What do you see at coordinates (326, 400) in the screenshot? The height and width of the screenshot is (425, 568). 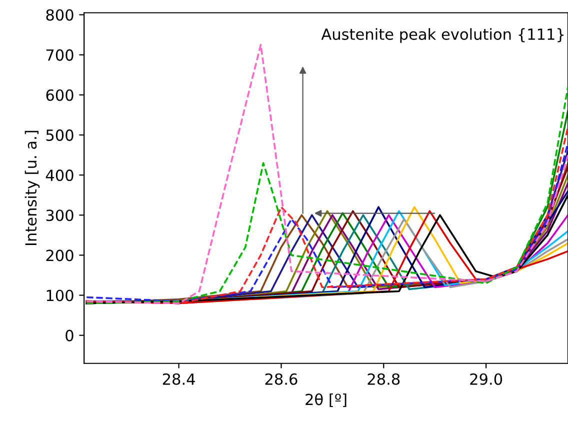 I see `x-axis-title: 2θ [º]` at bounding box center [326, 400].